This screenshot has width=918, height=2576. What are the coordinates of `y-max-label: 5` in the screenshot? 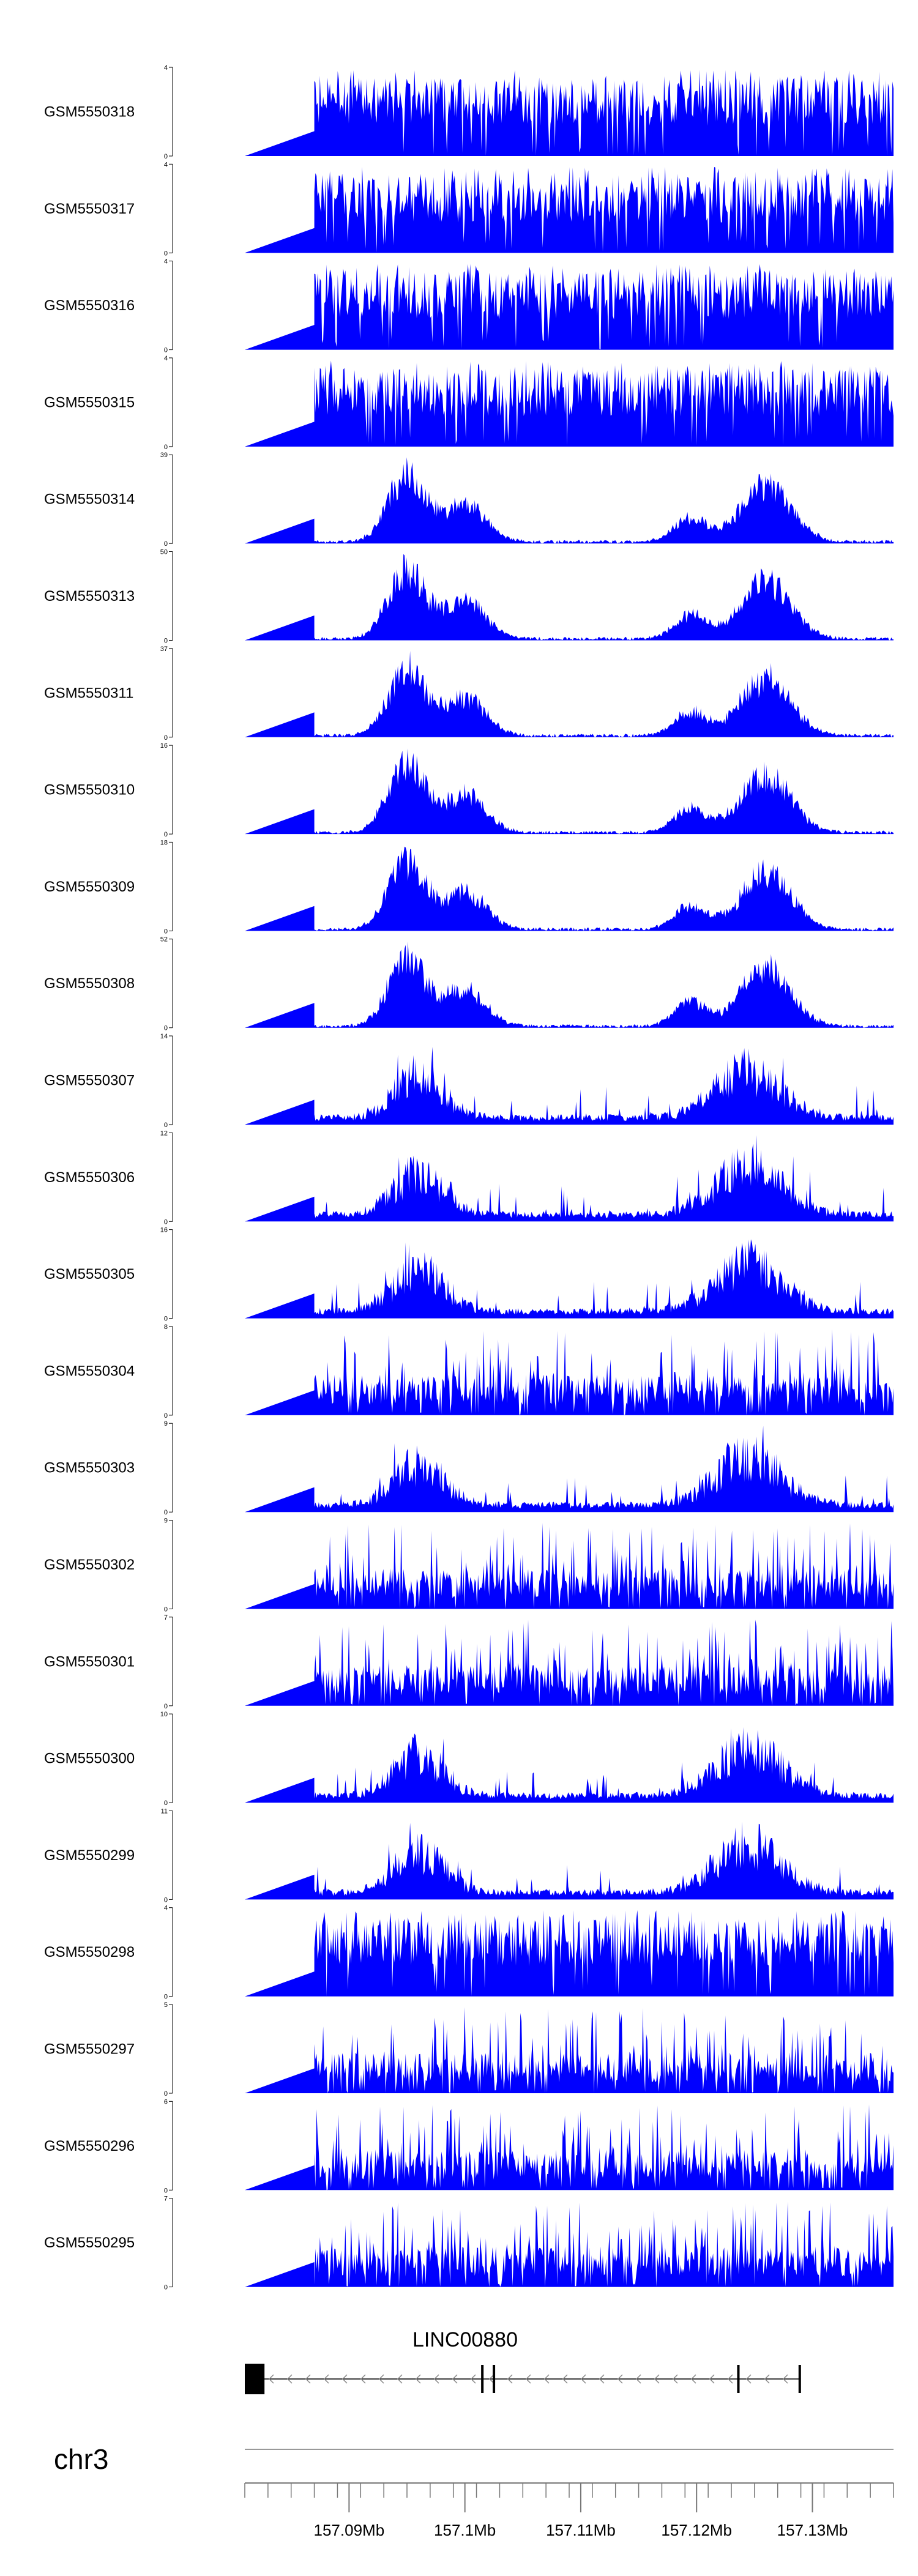 It's located at (166, 2005).